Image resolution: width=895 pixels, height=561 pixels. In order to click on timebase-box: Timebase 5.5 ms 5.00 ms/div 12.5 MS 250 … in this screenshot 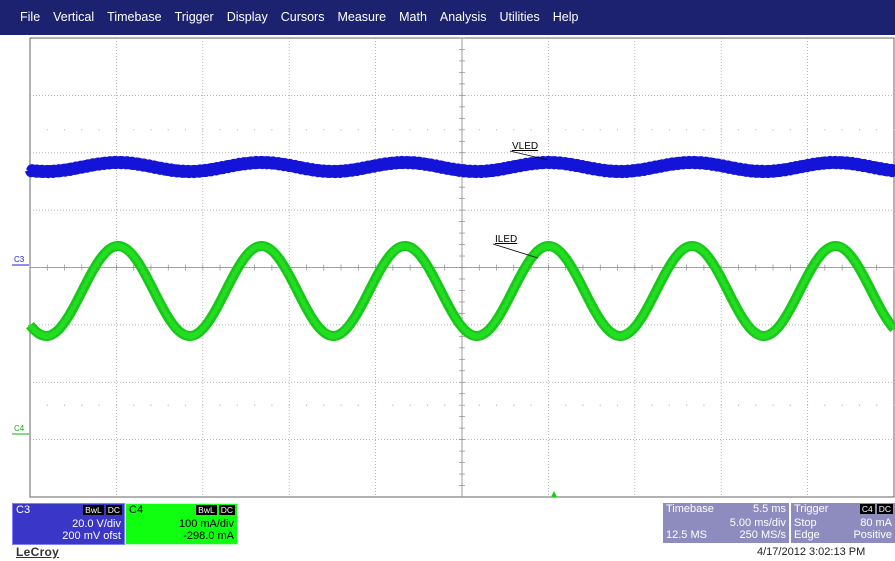, I will do `click(726, 523)`.